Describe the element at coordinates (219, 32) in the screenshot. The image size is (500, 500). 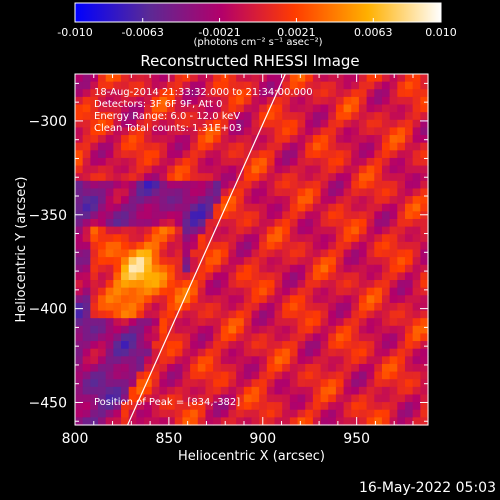
I see `colorbar-tick-label: -0.0021` at that location.